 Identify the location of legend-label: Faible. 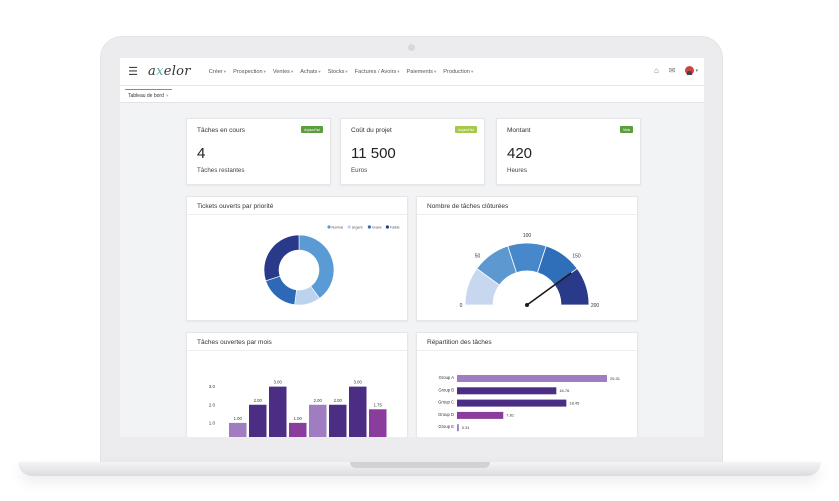
(395, 227).